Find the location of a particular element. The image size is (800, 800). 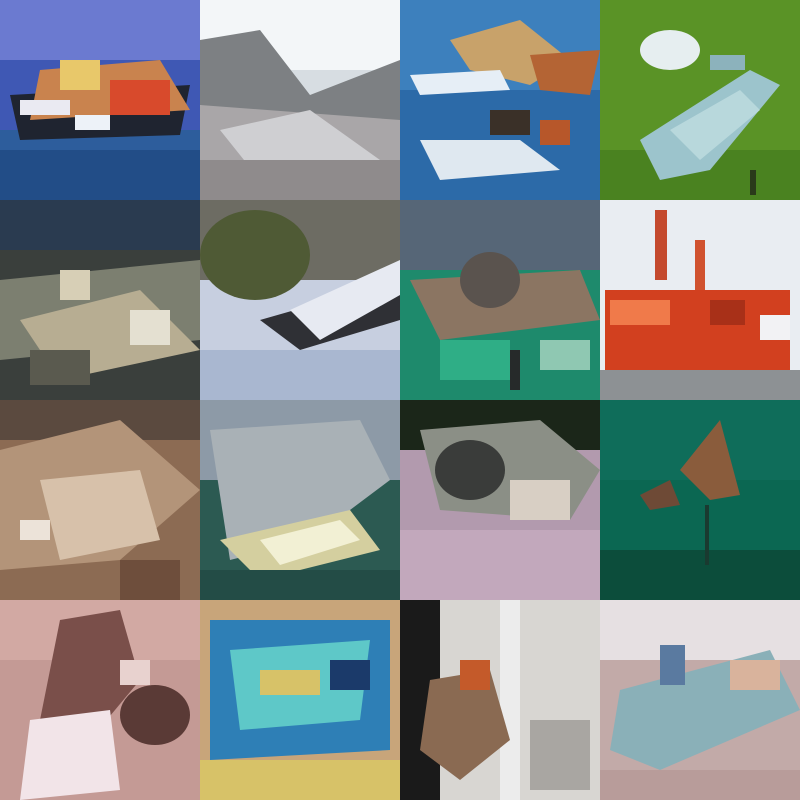

tile-r3c3 is located at coordinates (500, 500).